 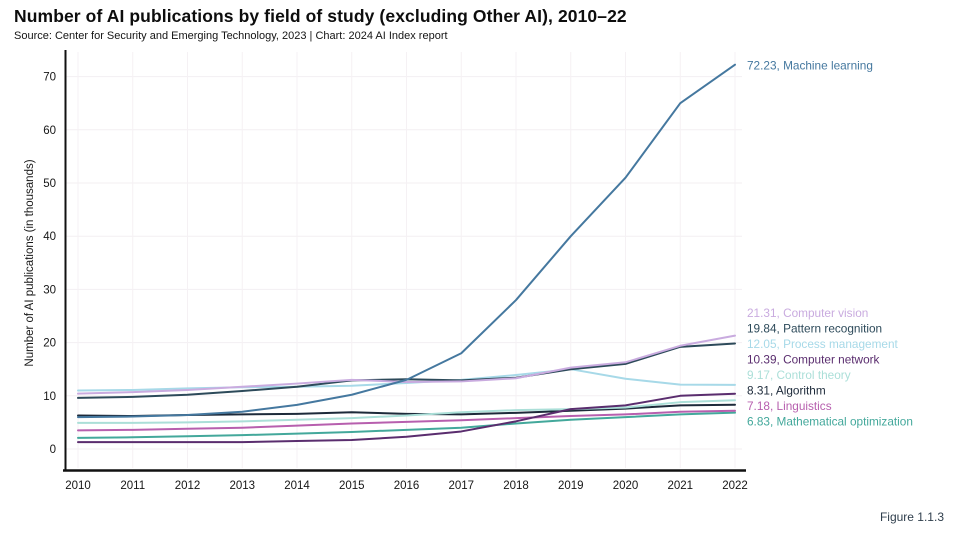 I want to click on y-tick-label: 0, so click(x=53, y=450).